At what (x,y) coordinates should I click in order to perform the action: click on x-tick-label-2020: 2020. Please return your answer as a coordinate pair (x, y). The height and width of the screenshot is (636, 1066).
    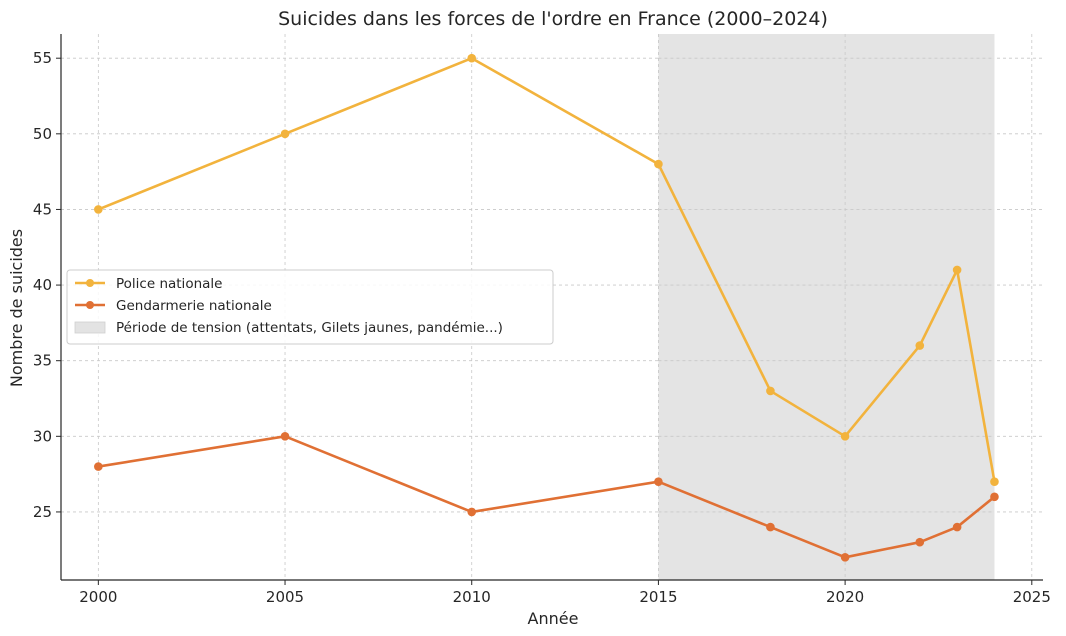
    Looking at the image, I should click on (845, 597).